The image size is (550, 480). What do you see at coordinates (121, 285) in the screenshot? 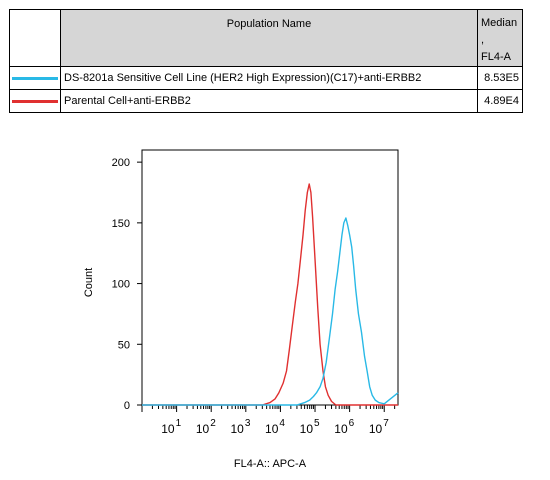
I see `y-tick-label: 100` at bounding box center [121, 285].